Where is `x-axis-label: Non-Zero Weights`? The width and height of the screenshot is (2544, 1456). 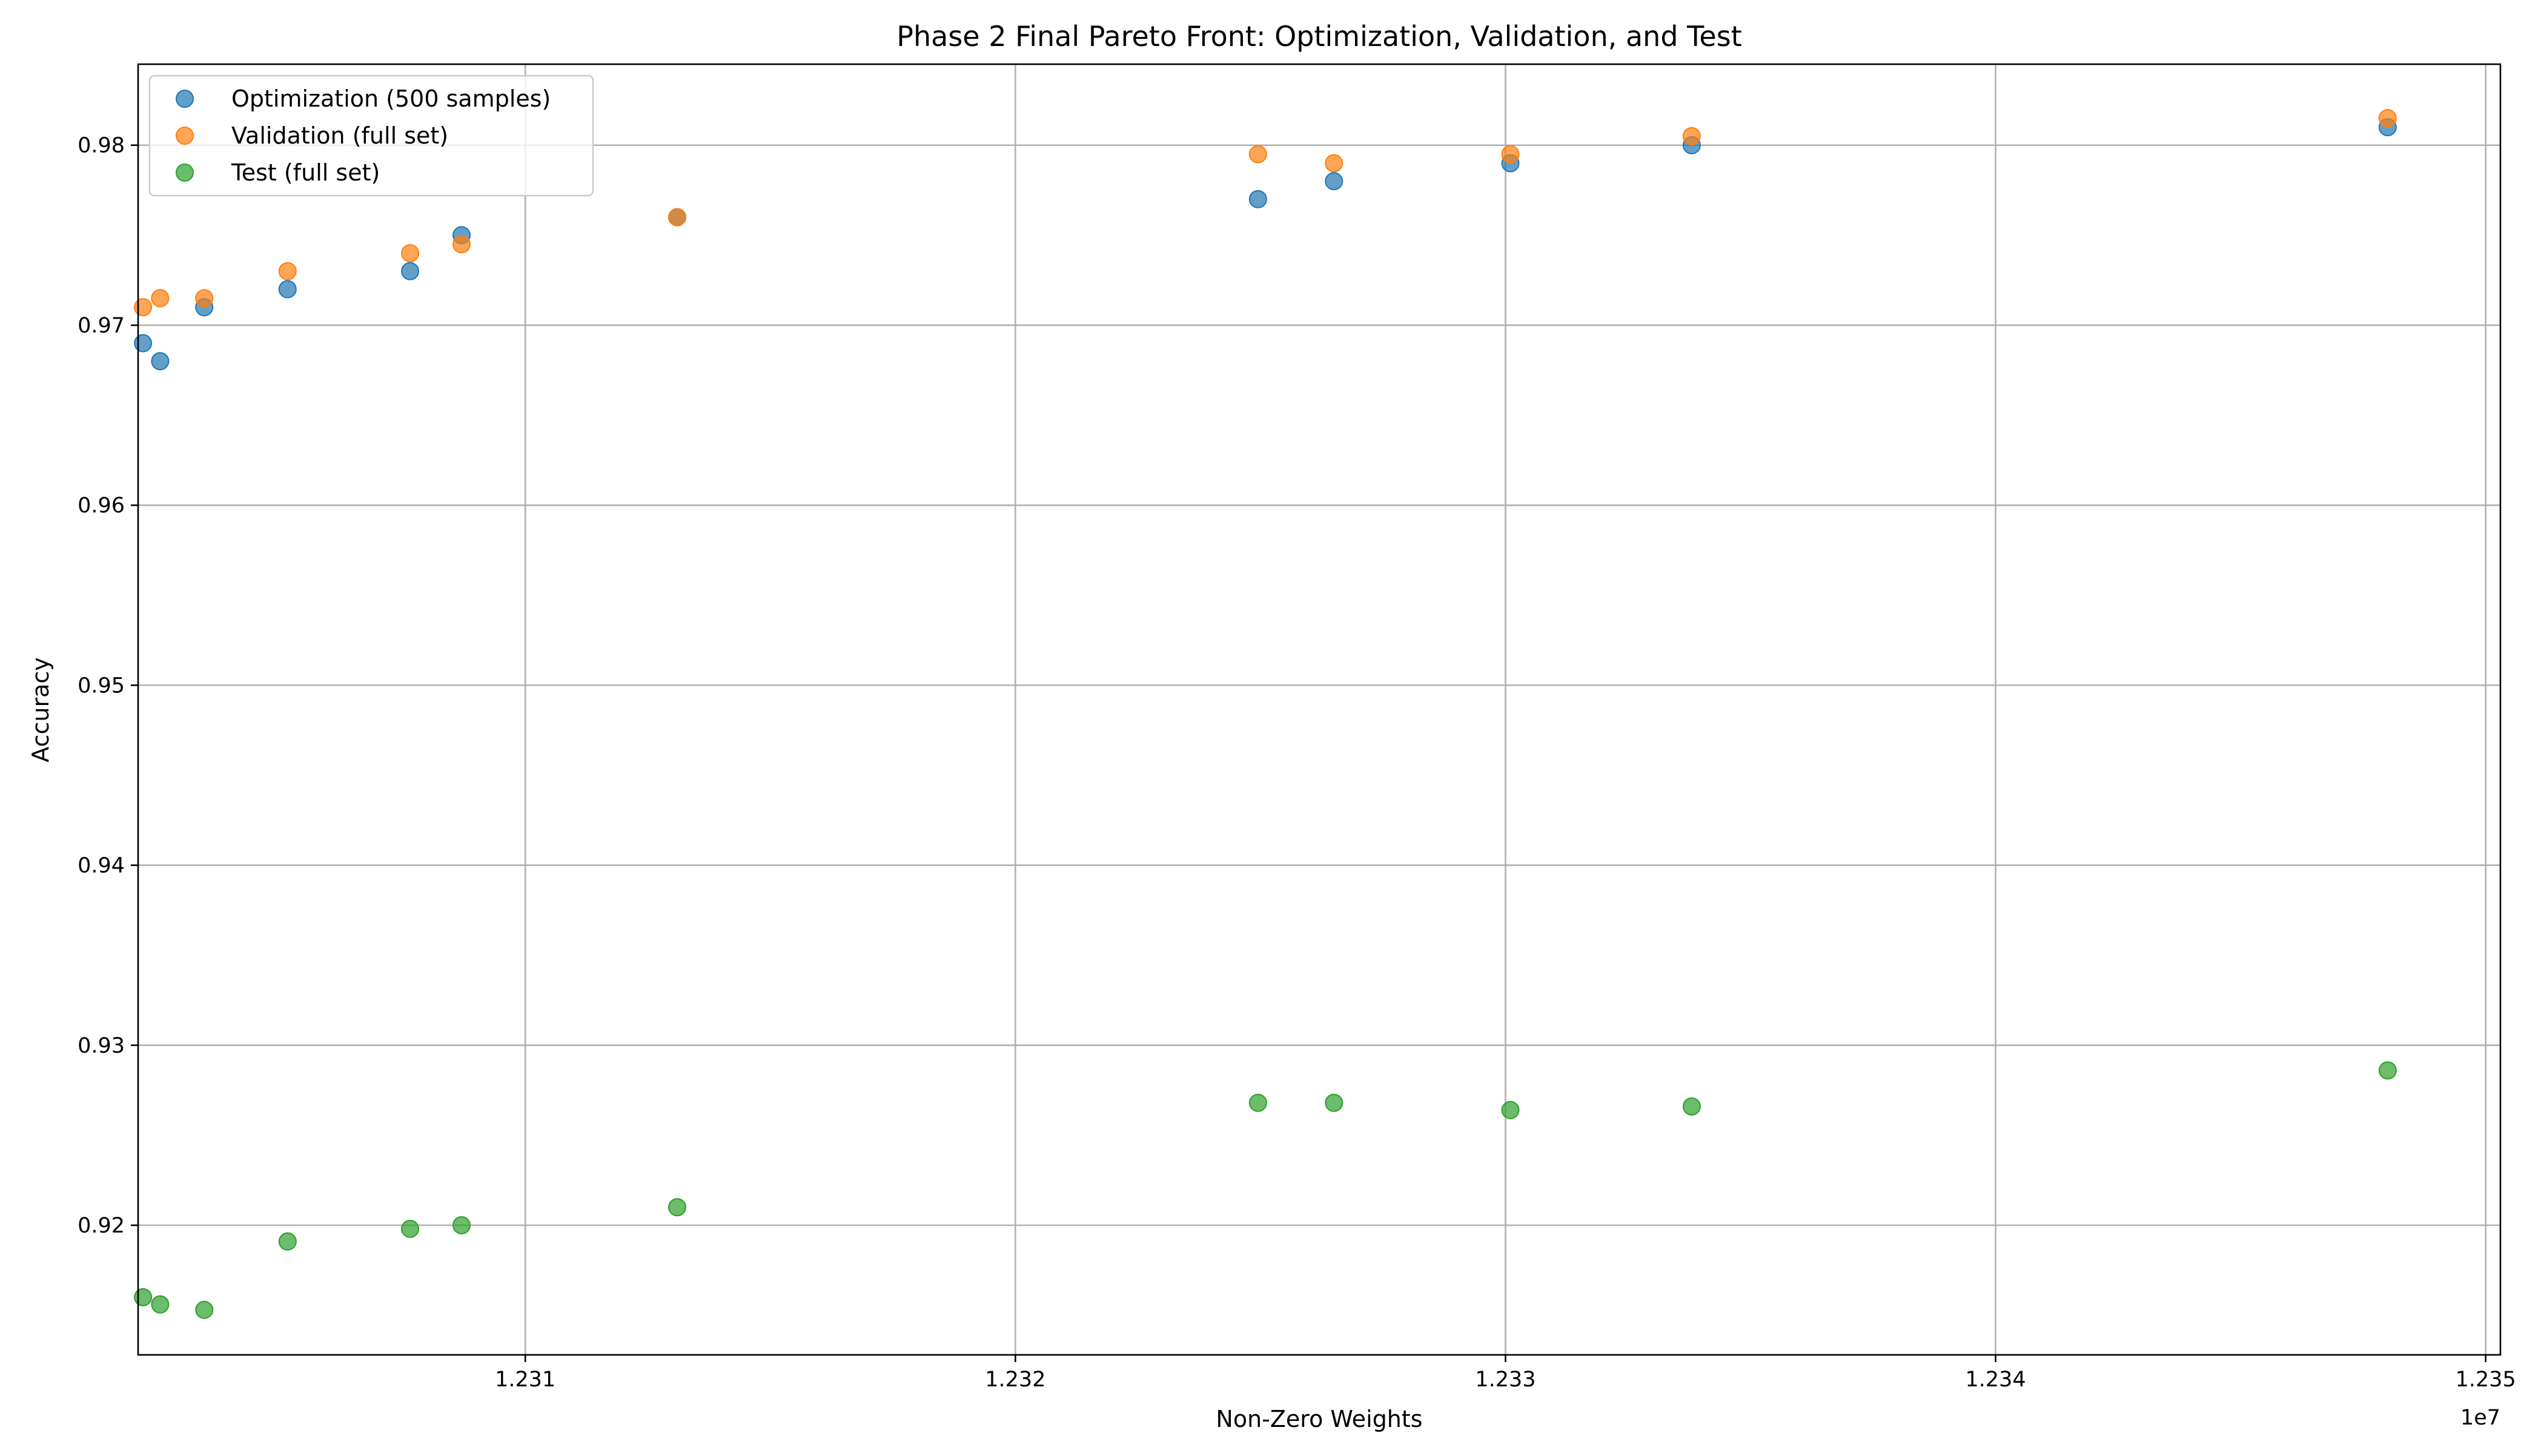 x-axis-label: Non-Zero Weights is located at coordinates (1319, 1419).